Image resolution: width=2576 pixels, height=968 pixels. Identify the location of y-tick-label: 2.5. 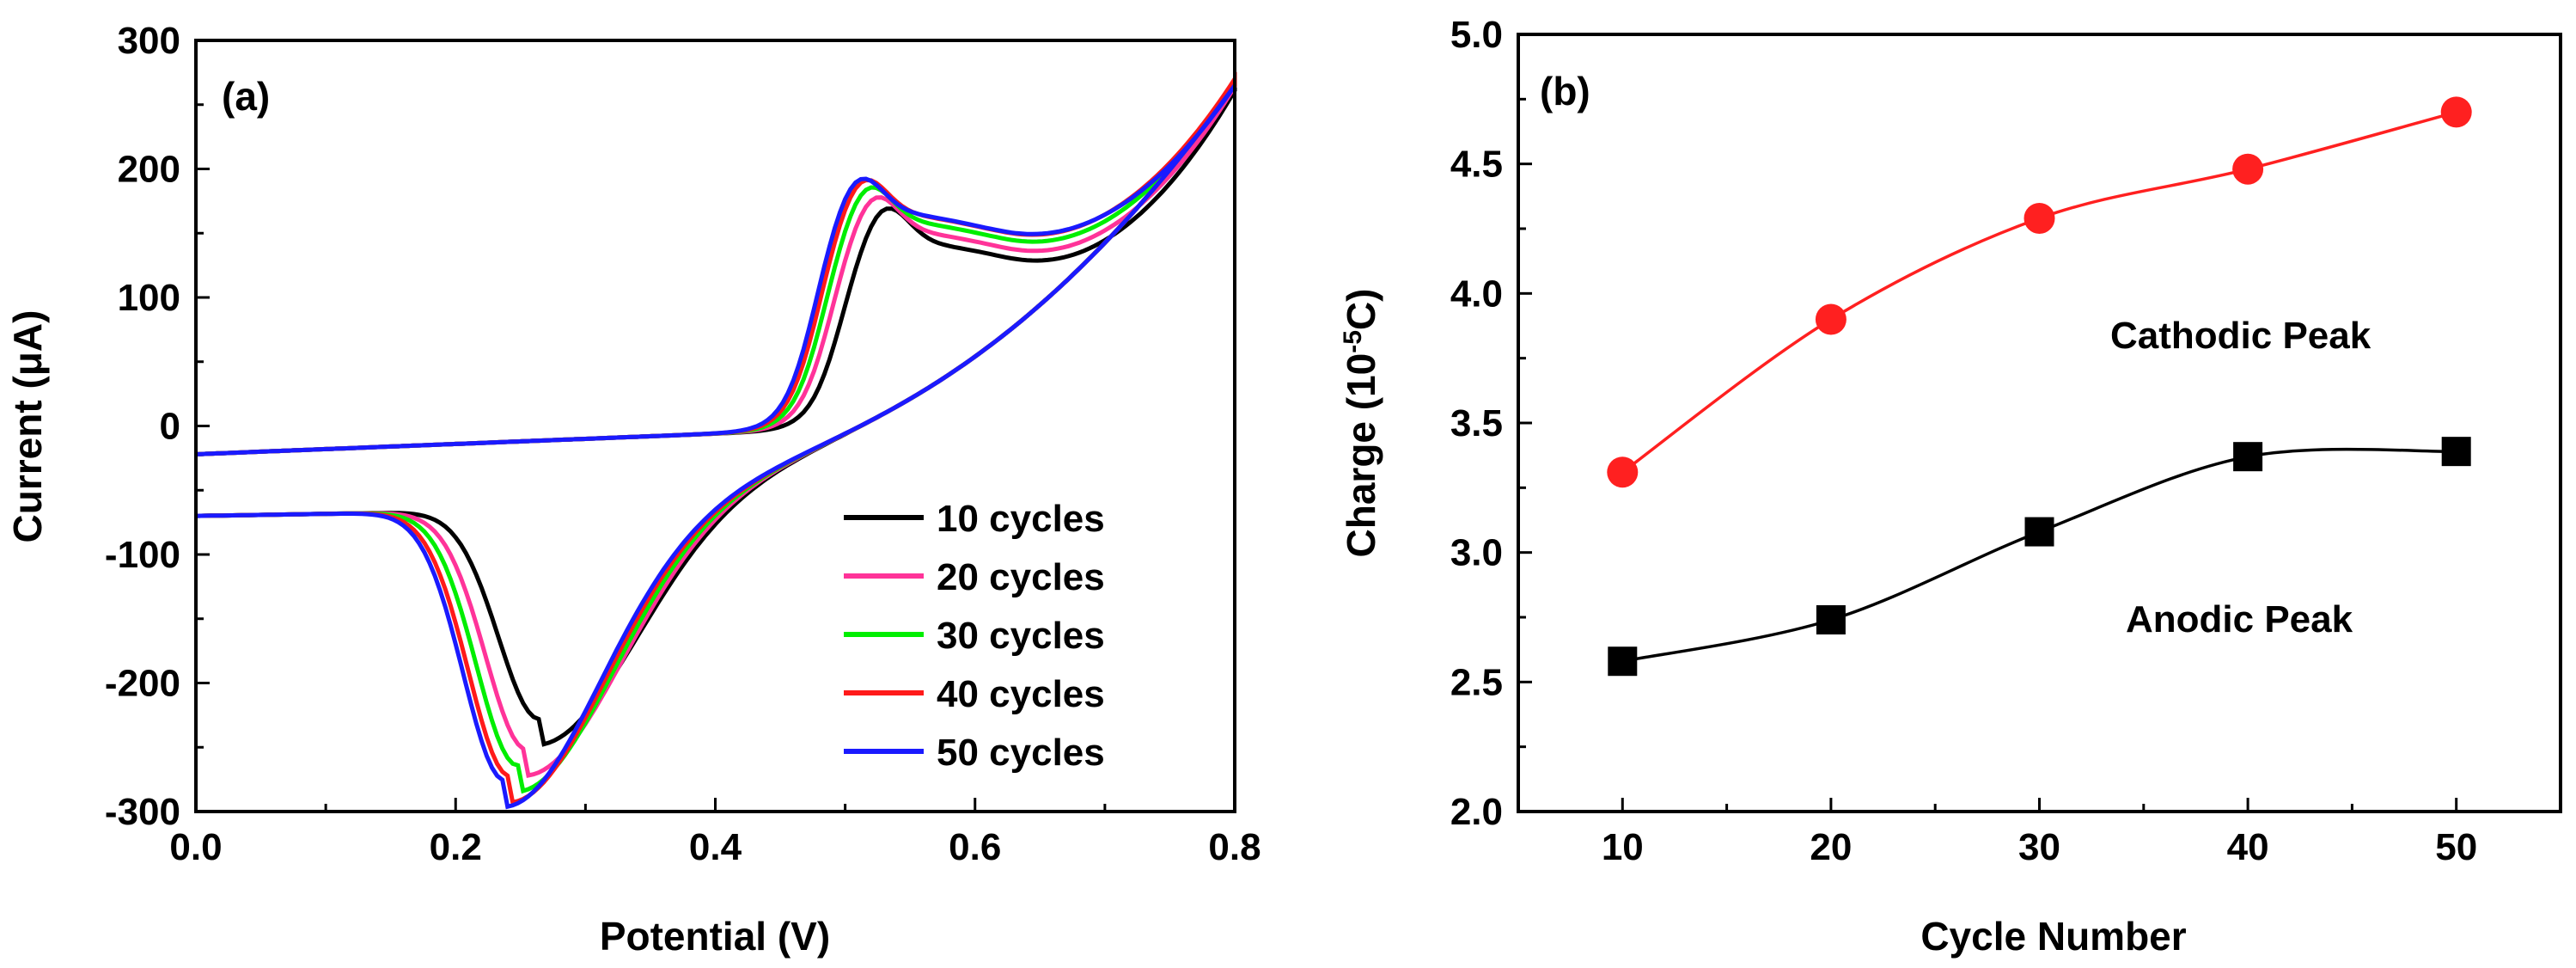
(1476, 682).